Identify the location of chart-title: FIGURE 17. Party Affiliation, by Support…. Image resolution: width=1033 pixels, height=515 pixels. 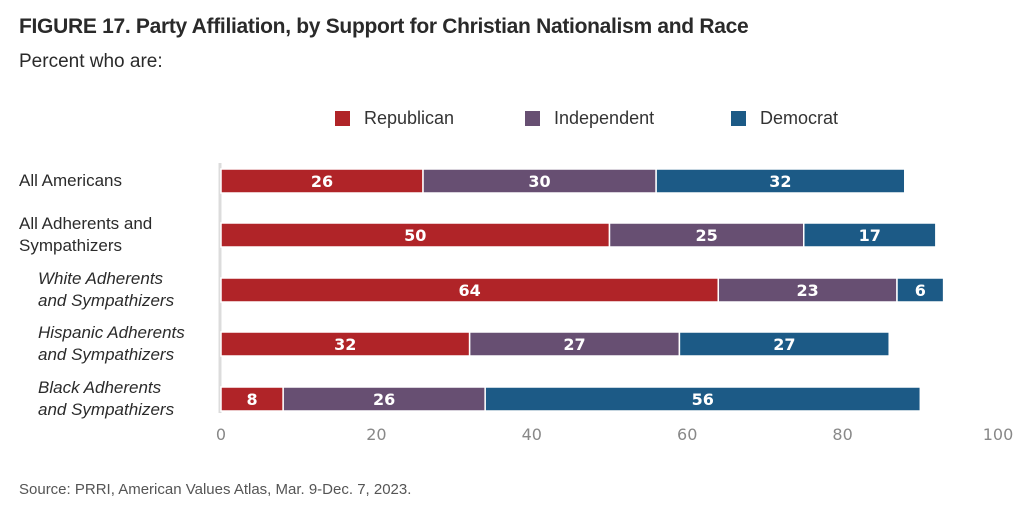
(384, 26).